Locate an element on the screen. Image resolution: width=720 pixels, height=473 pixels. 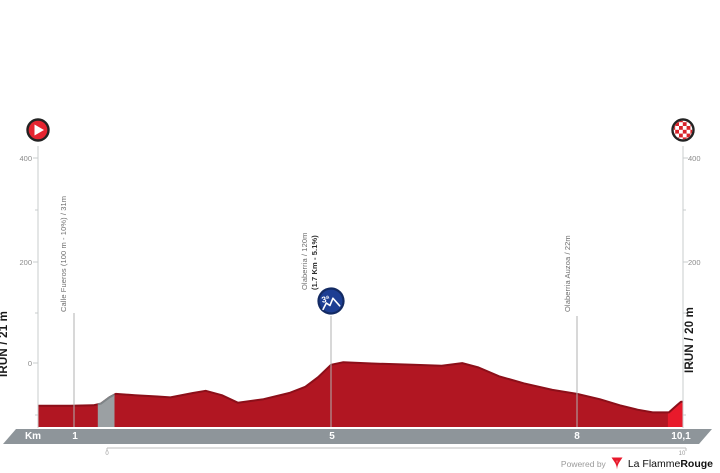
elevation-area is located at coordinates (360, 394).